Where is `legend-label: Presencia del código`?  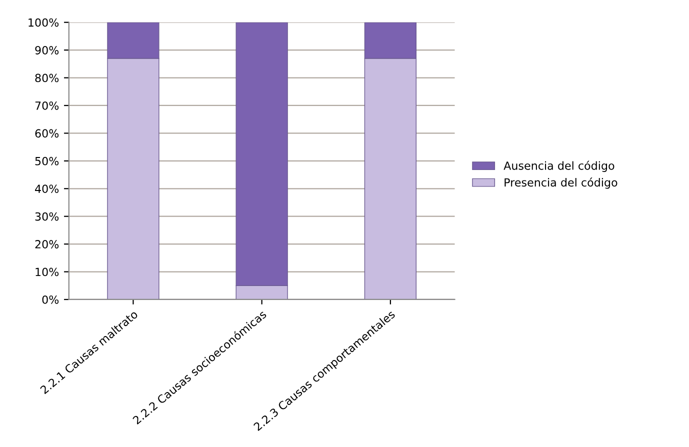
legend-label: Presencia del código is located at coordinates (561, 183).